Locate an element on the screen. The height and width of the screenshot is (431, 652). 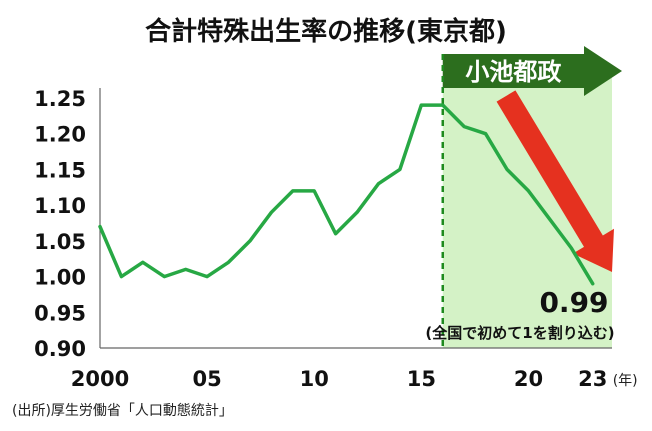
chart-title: 合計特殊出生率の推移(東京都) is located at coordinates (326, 31).